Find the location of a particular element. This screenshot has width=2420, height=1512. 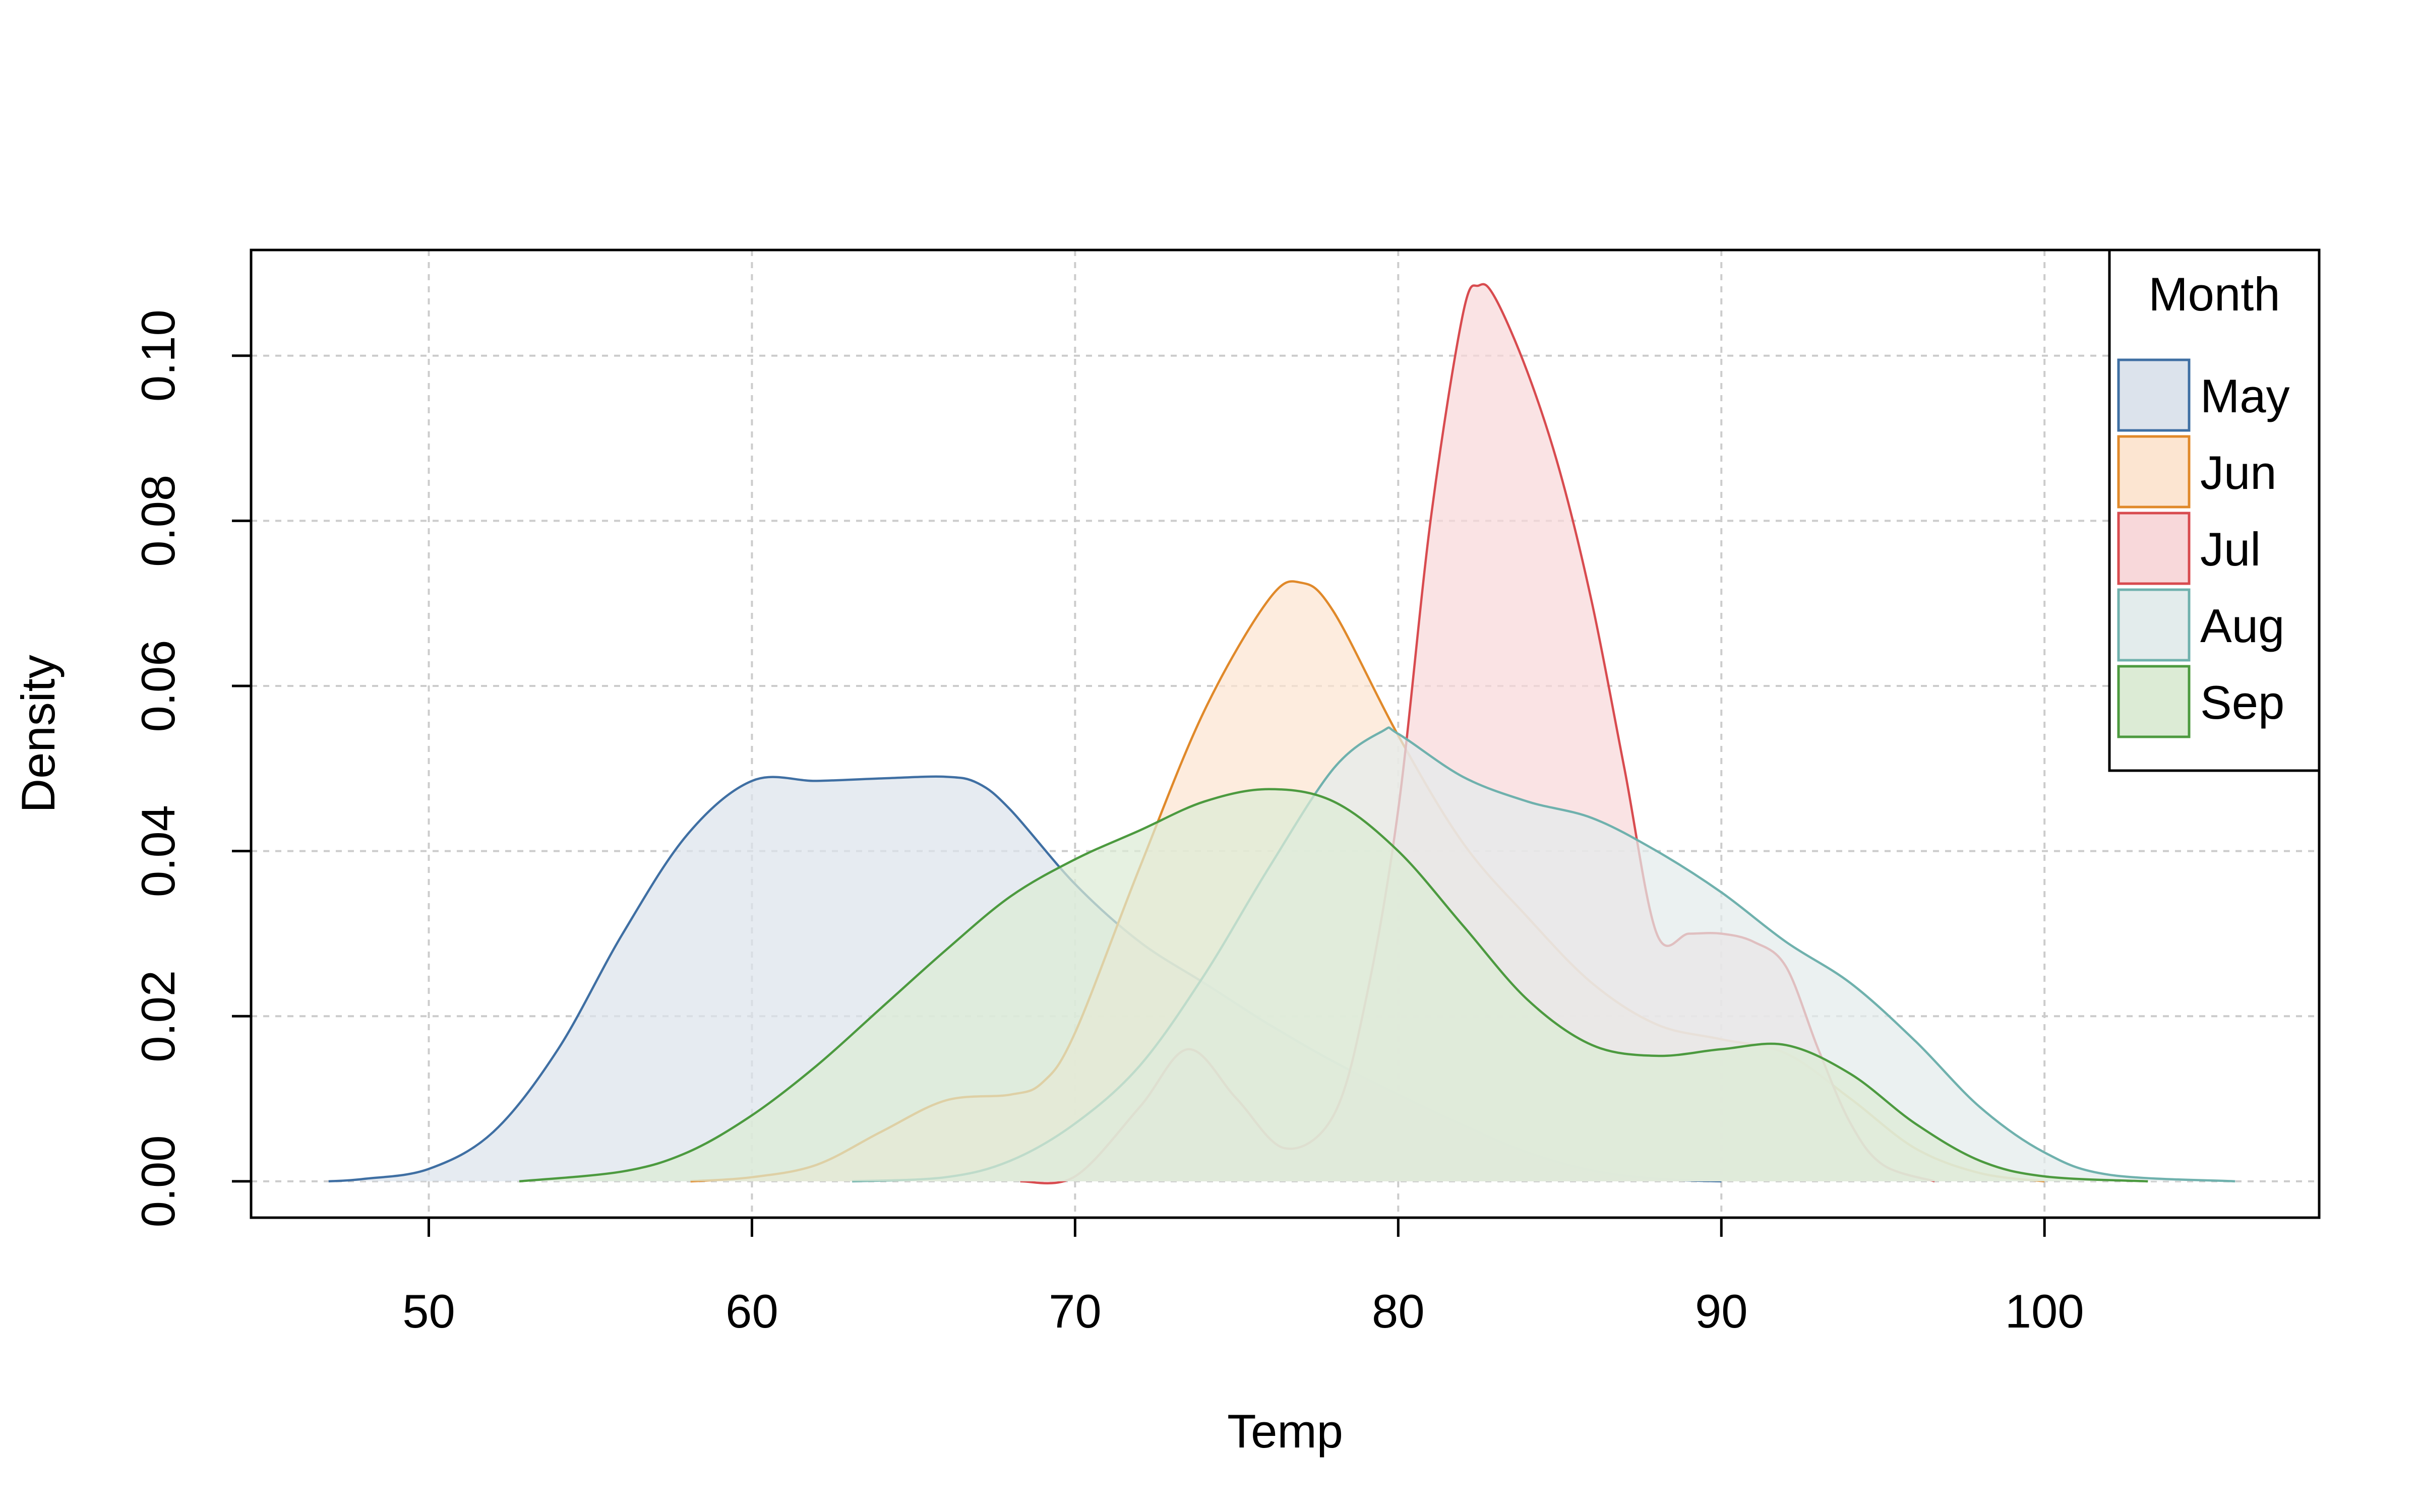

y-tick-label: 0.06 is located at coordinates (158, 686).